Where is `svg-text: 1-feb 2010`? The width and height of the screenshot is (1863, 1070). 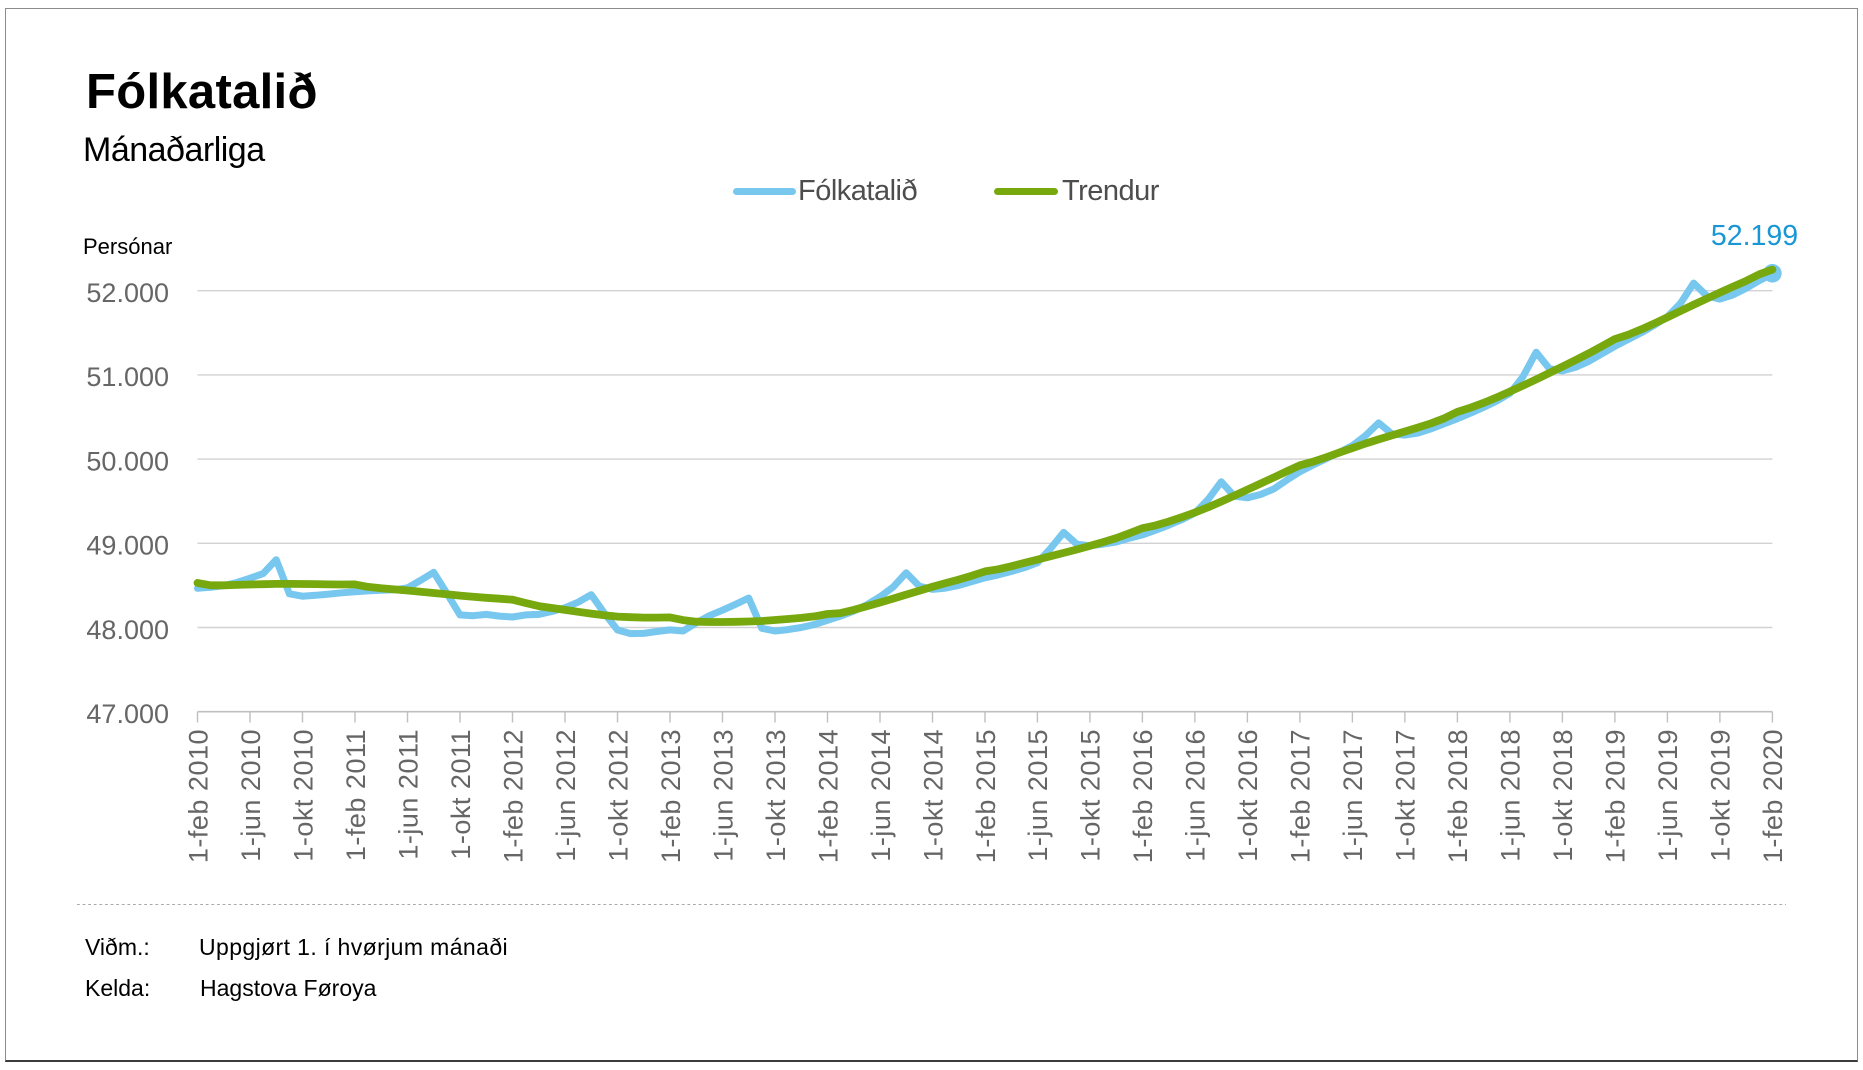 svg-text: 1-feb 2010 is located at coordinates (198, 796).